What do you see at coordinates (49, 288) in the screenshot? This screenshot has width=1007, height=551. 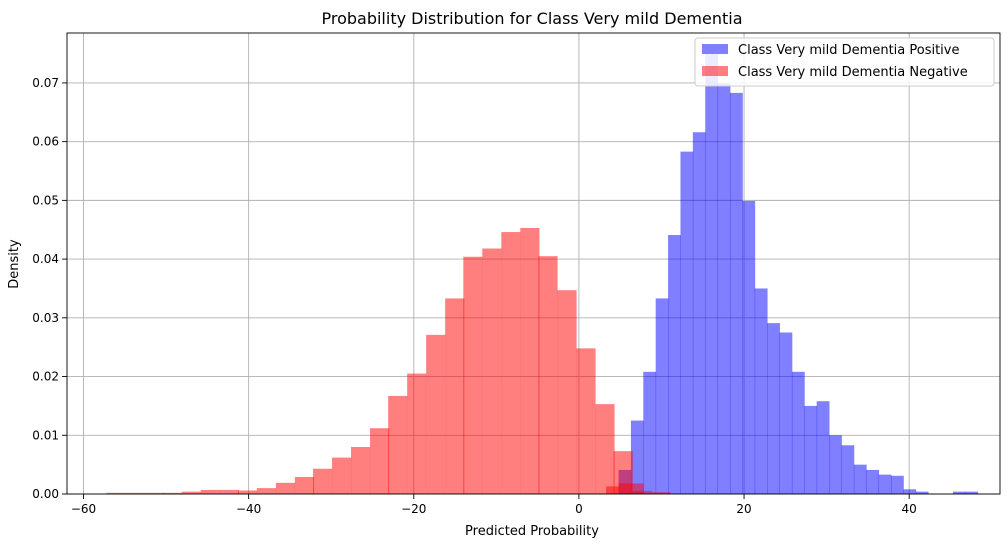 I see `y-axis-ticks: 0.00 0.01 0.02 0.03 0.04 0.05 0.06 0.07` at bounding box center [49, 288].